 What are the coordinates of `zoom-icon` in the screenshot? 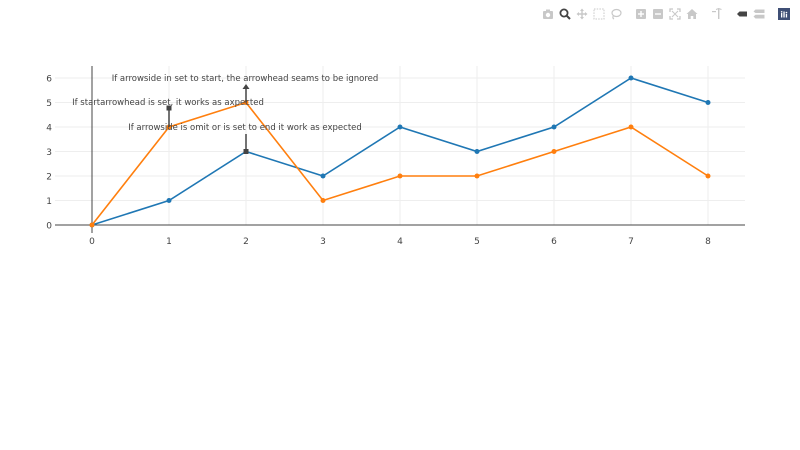 It's located at (565, 14).